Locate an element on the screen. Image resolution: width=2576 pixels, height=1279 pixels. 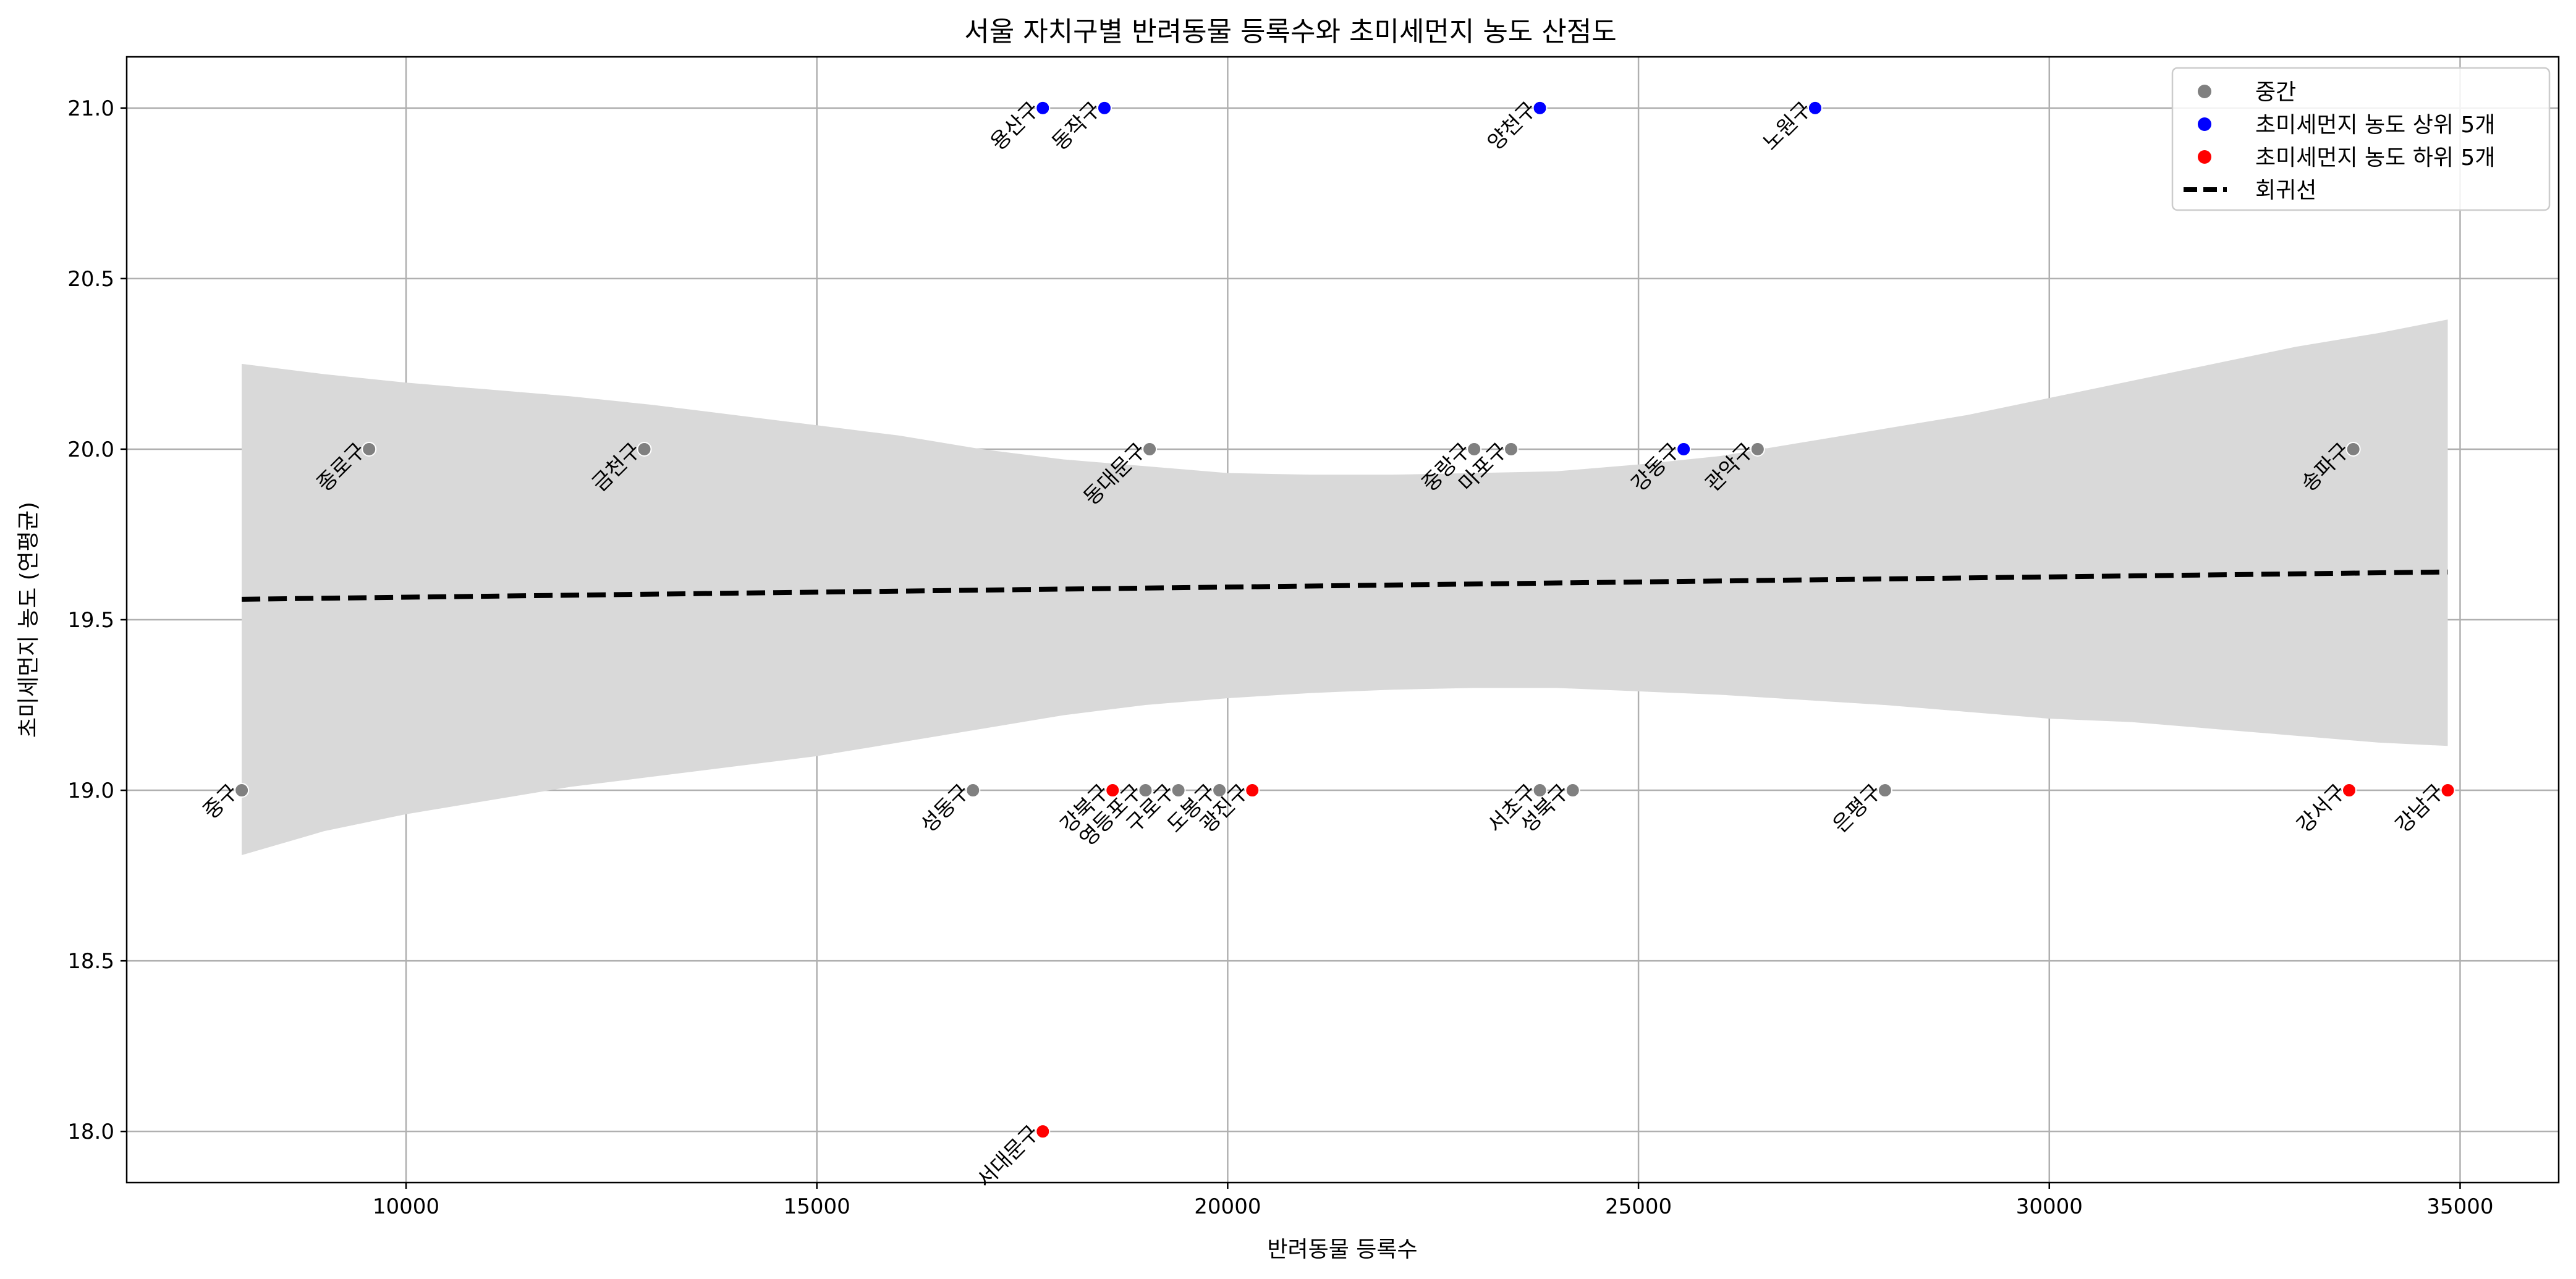
x-tick-label: 20000 is located at coordinates (1227, 1206).